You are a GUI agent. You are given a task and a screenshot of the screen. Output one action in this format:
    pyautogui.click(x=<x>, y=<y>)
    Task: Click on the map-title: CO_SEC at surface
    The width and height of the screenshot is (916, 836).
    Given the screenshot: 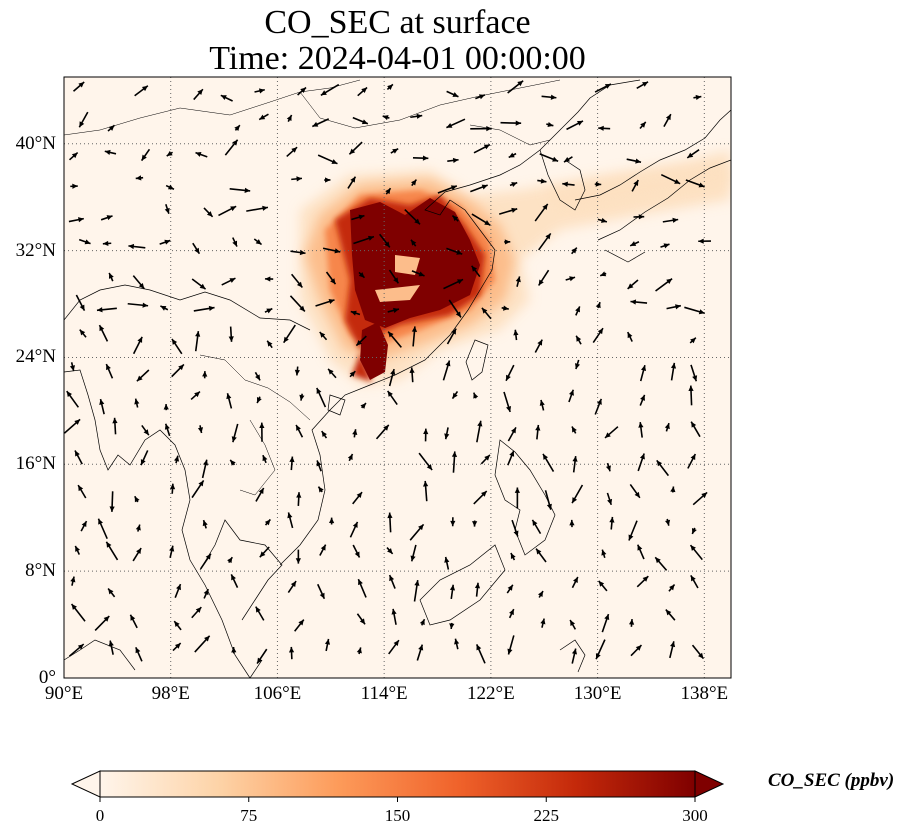 What is the action you would take?
    pyautogui.click(x=397, y=22)
    